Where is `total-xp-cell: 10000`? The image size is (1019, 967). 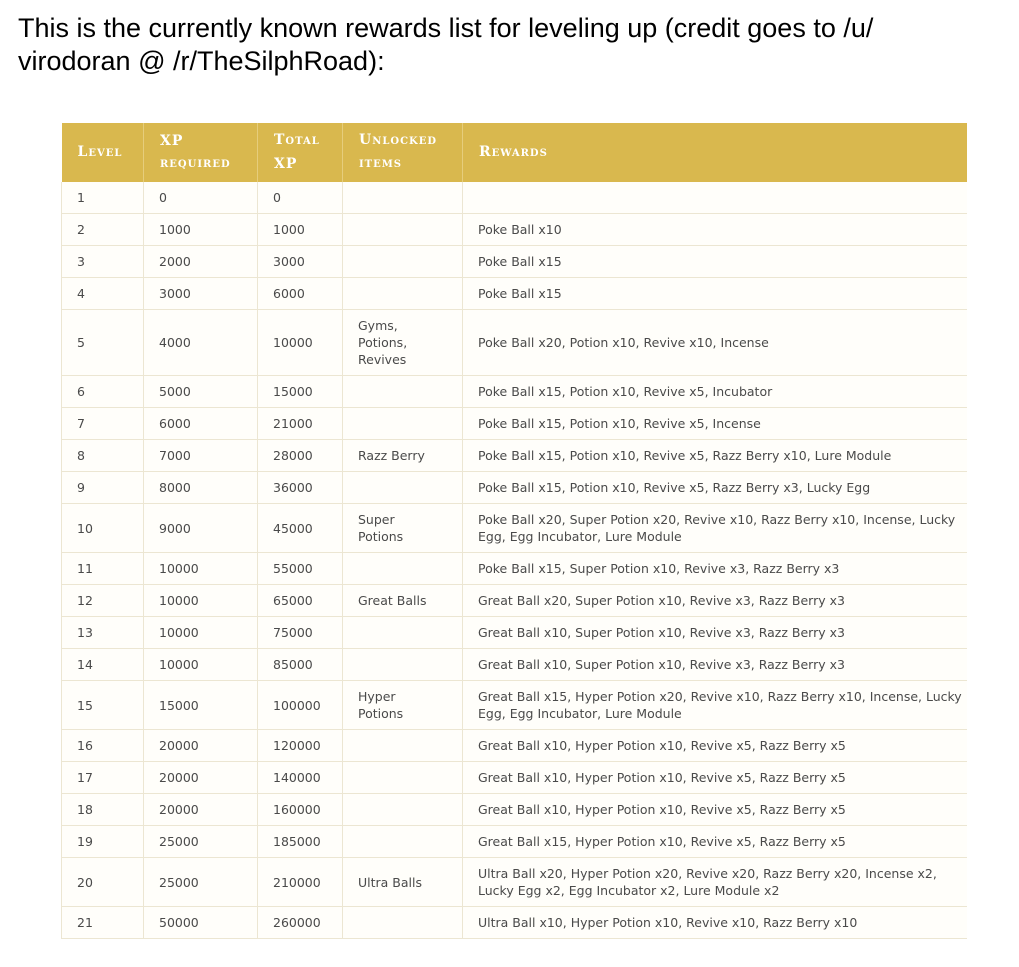
total-xp-cell: 10000 is located at coordinates (300, 342).